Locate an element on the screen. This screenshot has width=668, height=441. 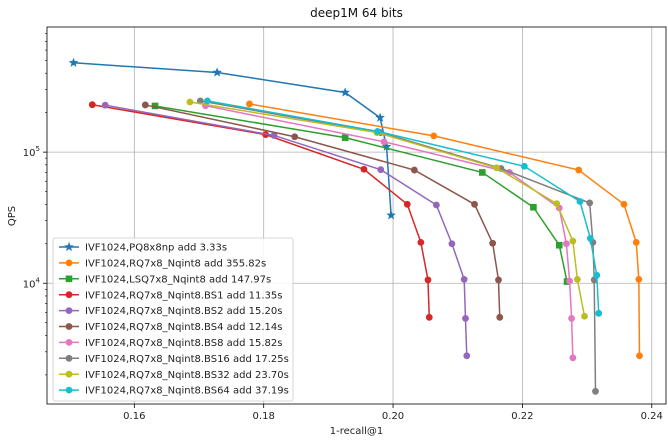
x-tick-label: 0.20 is located at coordinates (393, 416).